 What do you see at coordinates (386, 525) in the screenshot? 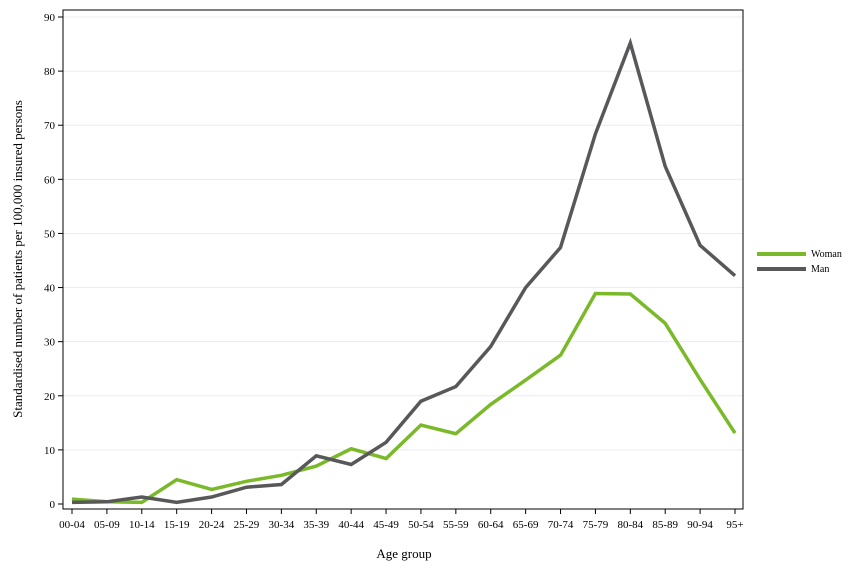
I see `x-tick-label: 45-49` at bounding box center [386, 525].